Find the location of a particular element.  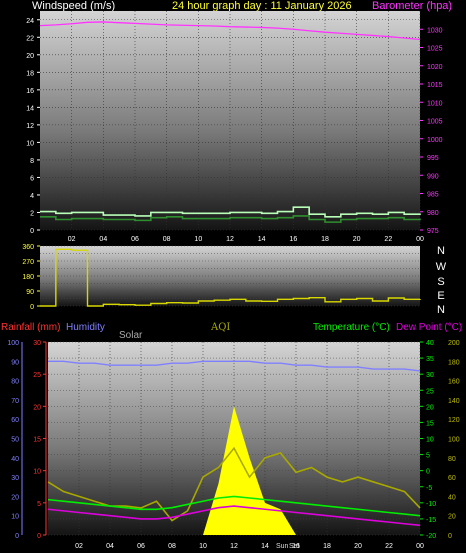

humidity-tick-label: 40 is located at coordinates (15, 459).